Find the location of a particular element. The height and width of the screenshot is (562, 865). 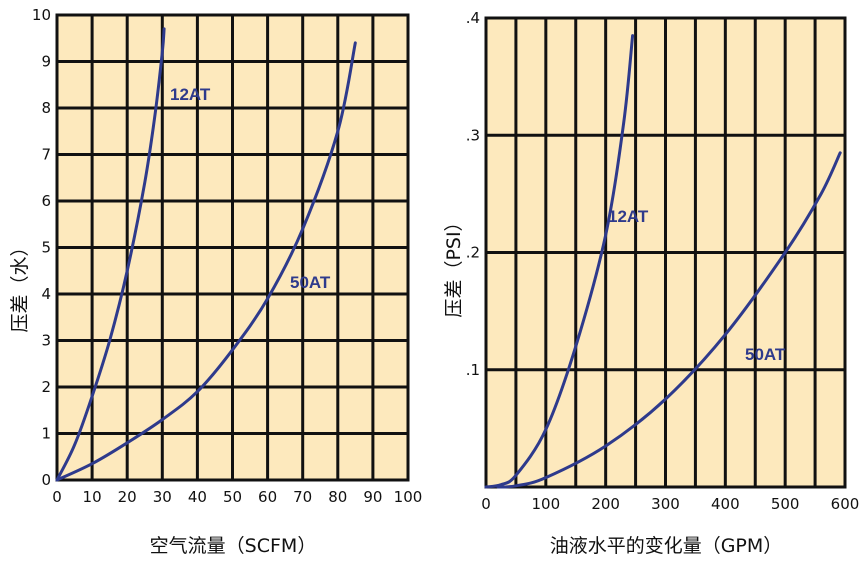

y-tick-label: 0 is located at coordinates (46, 480).